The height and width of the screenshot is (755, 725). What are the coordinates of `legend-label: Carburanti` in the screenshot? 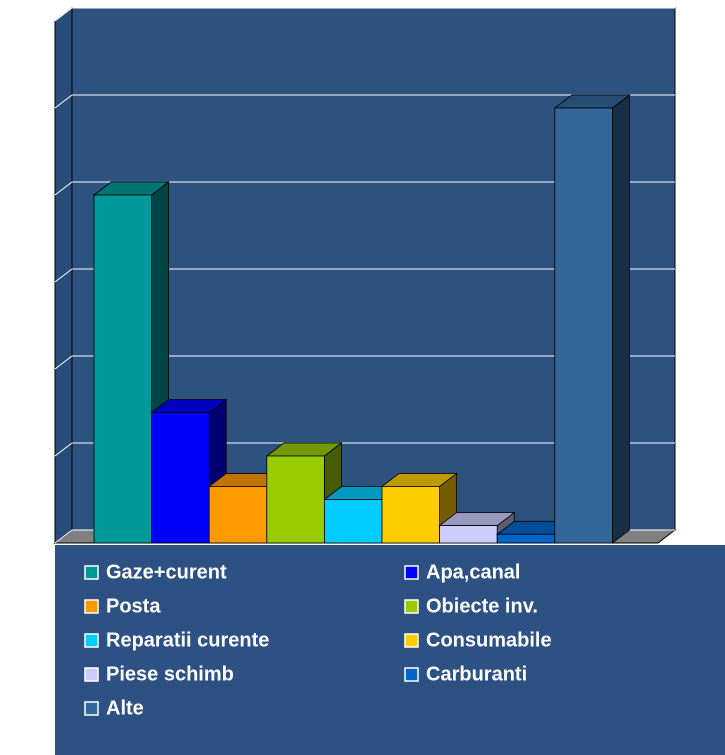 It's located at (476, 674).